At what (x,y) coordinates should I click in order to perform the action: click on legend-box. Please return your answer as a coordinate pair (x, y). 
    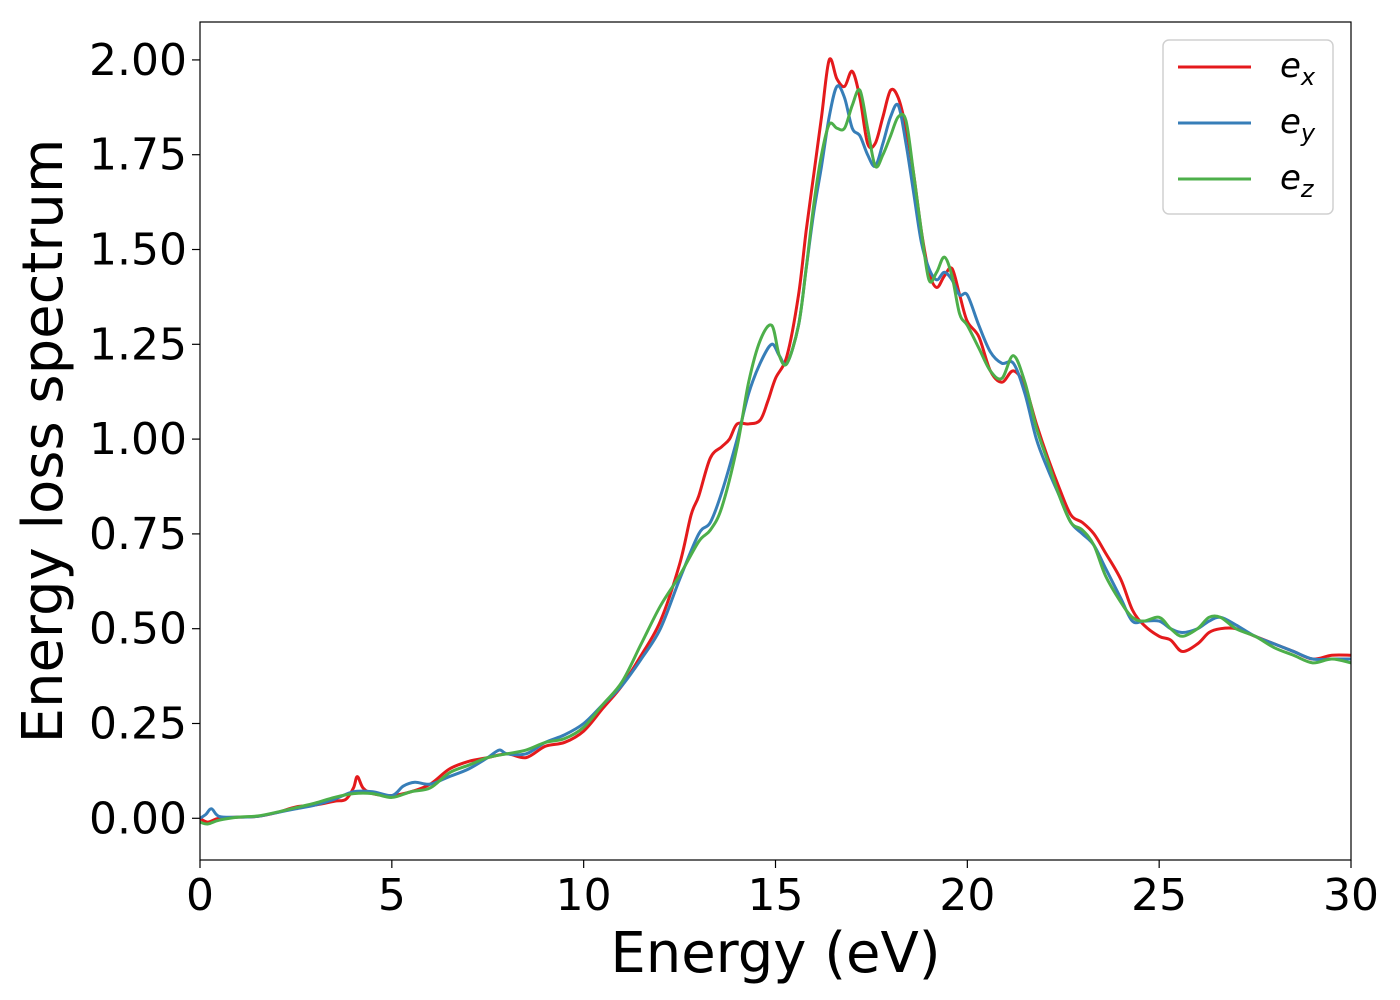
    Looking at the image, I should click on (1248, 127).